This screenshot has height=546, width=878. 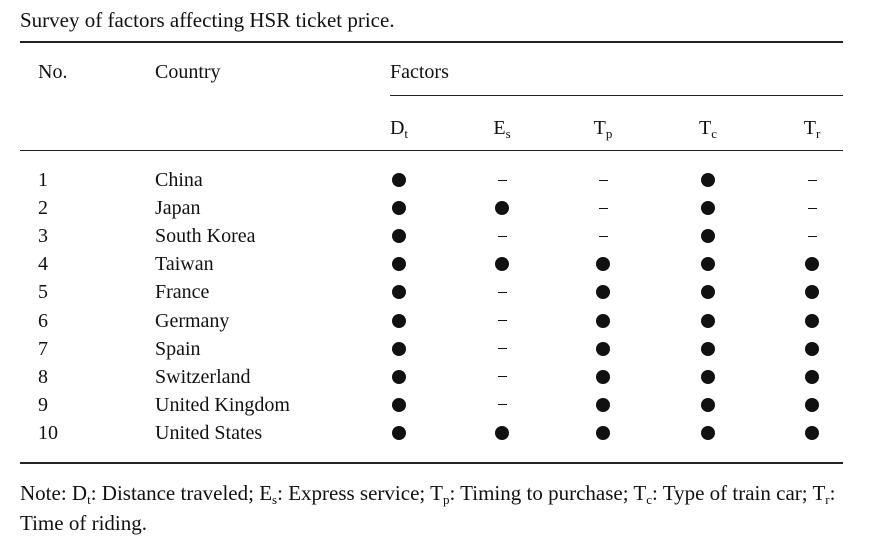 I want to click on row-country: Japan, so click(x=178, y=208).